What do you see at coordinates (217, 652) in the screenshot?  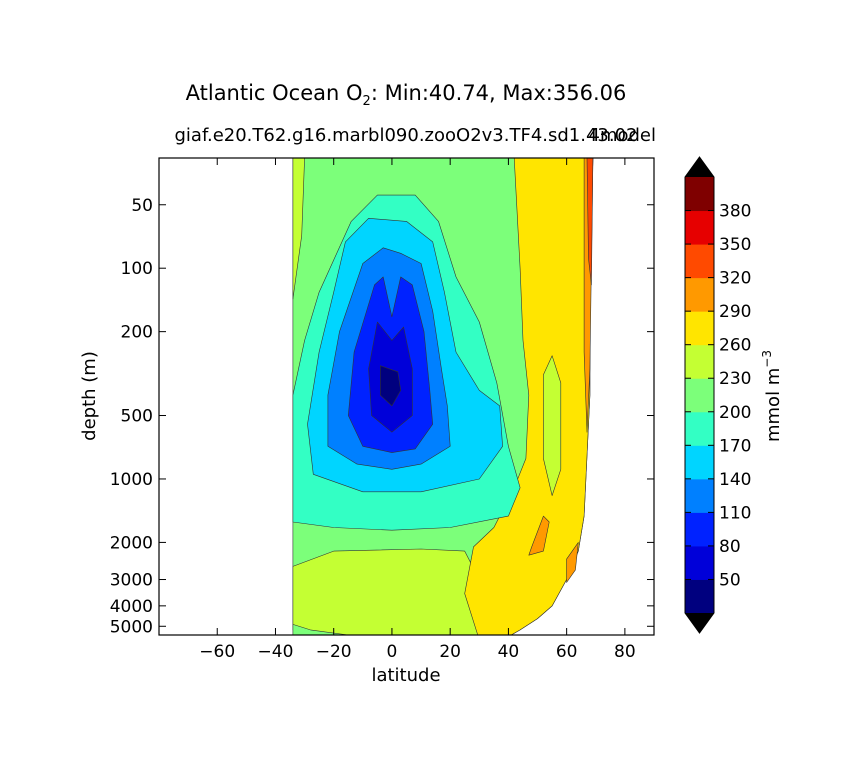 I see `x-tick-label: −60` at bounding box center [217, 652].